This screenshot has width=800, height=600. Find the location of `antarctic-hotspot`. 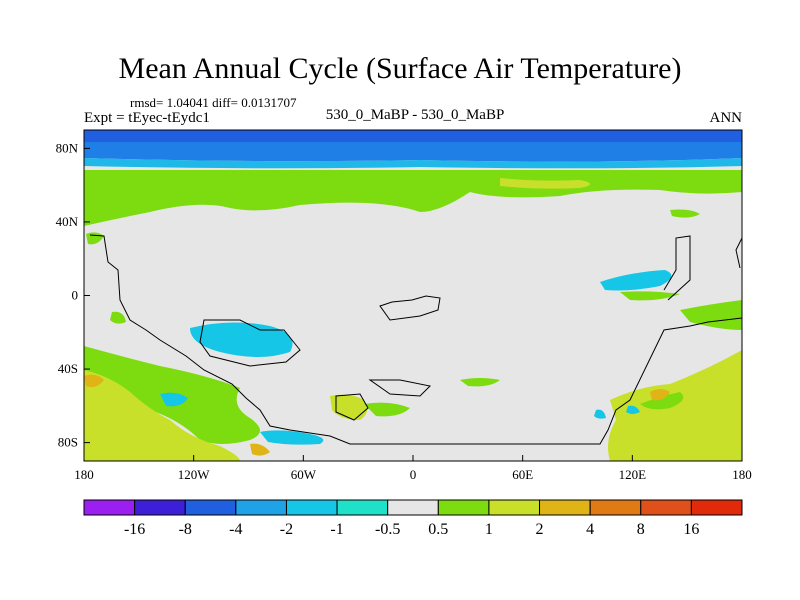

antarctic-hotspot is located at coordinates (260, 449).